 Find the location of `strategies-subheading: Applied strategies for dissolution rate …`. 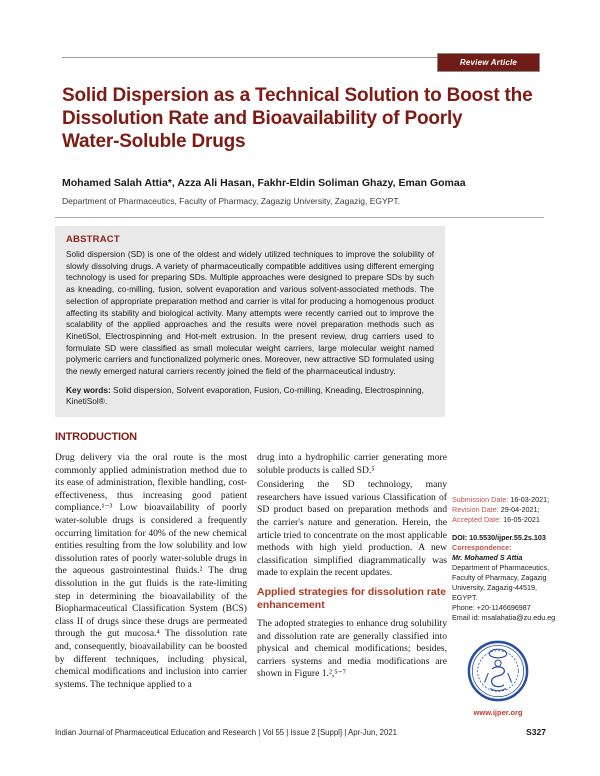

strategies-subheading: Applied strategies for dissolution rate … is located at coordinates (352, 598).